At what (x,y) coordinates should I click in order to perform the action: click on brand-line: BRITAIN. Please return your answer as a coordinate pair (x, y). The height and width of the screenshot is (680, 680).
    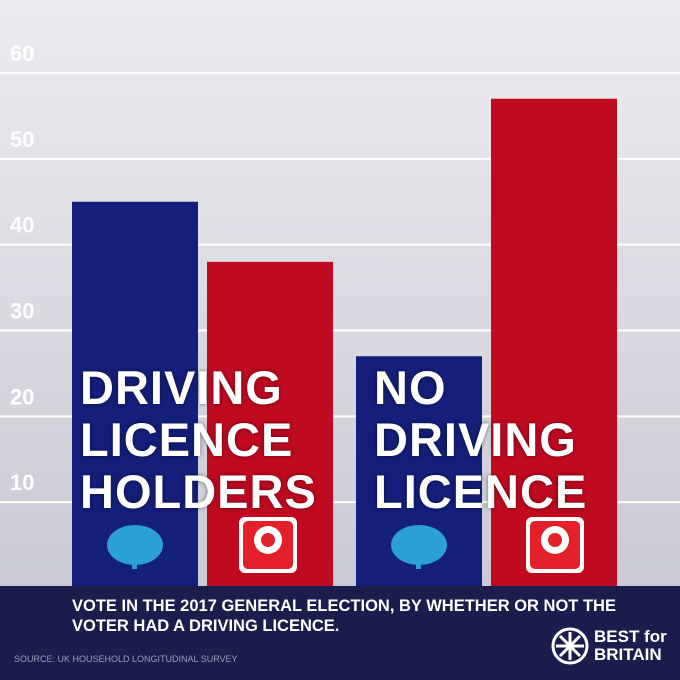
    Looking at the image, I should click on (628, 654).